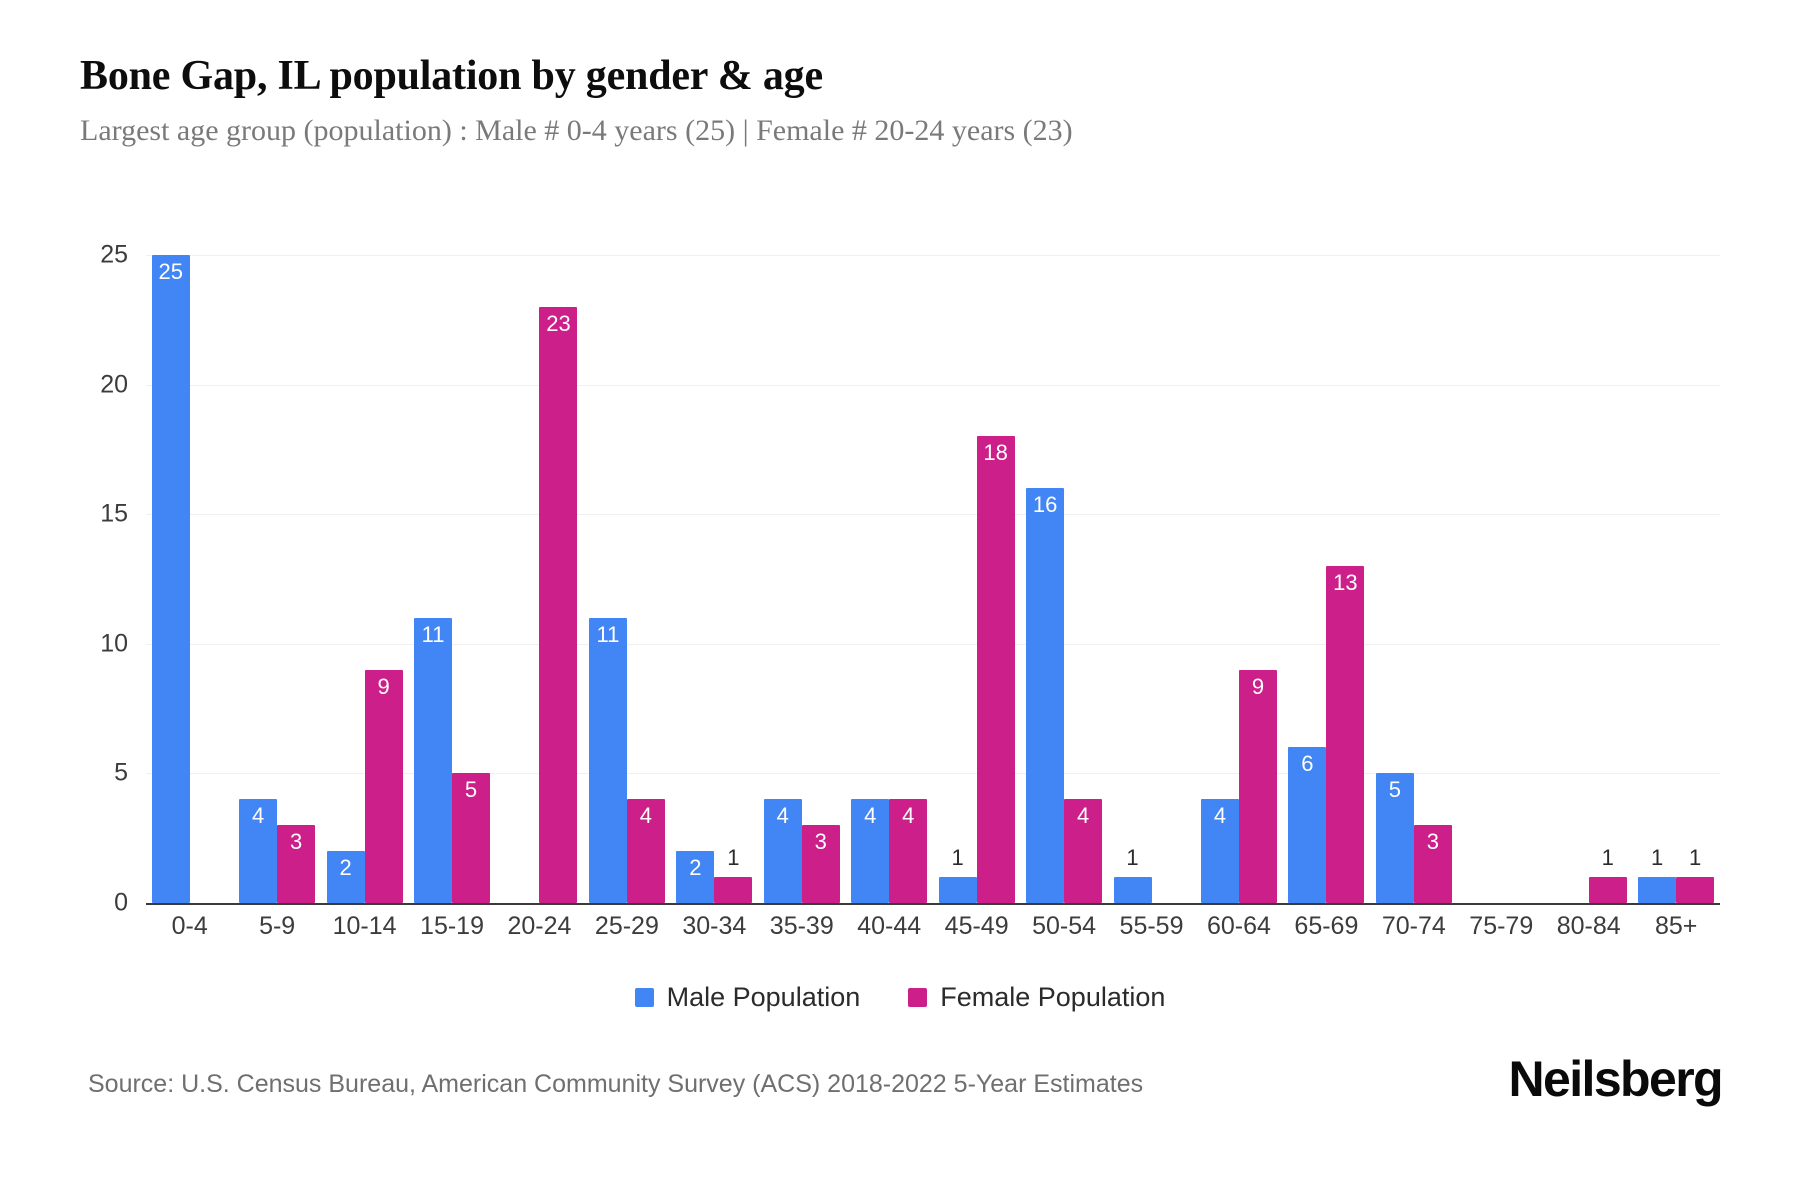 This screenshot has height=1200, width=1800. Describe the element at coordinates (451, 579) in the screenshot. I see `bar-group: 11 5` at that location.